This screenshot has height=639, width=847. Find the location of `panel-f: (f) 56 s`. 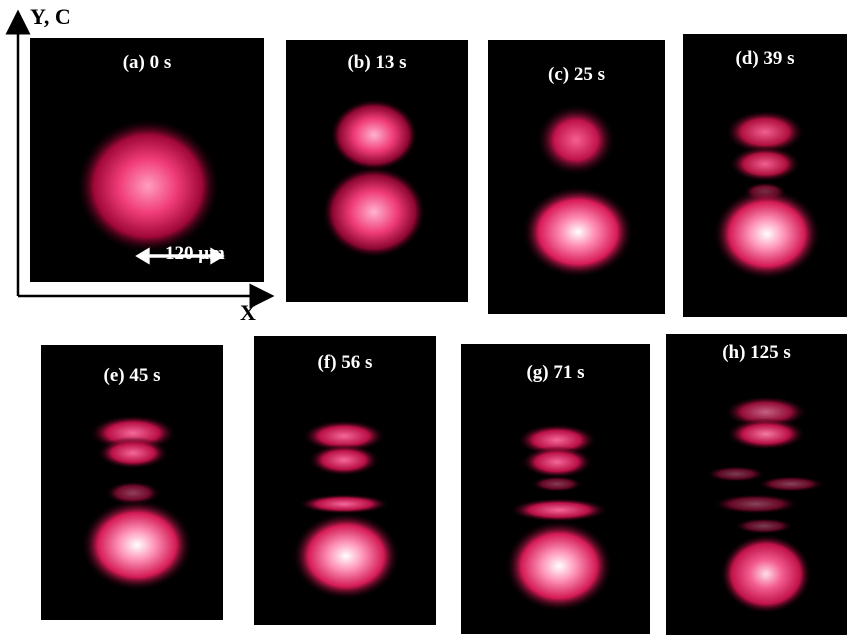

panel-f: (f) 56 s is located at coordinates (345, 480).